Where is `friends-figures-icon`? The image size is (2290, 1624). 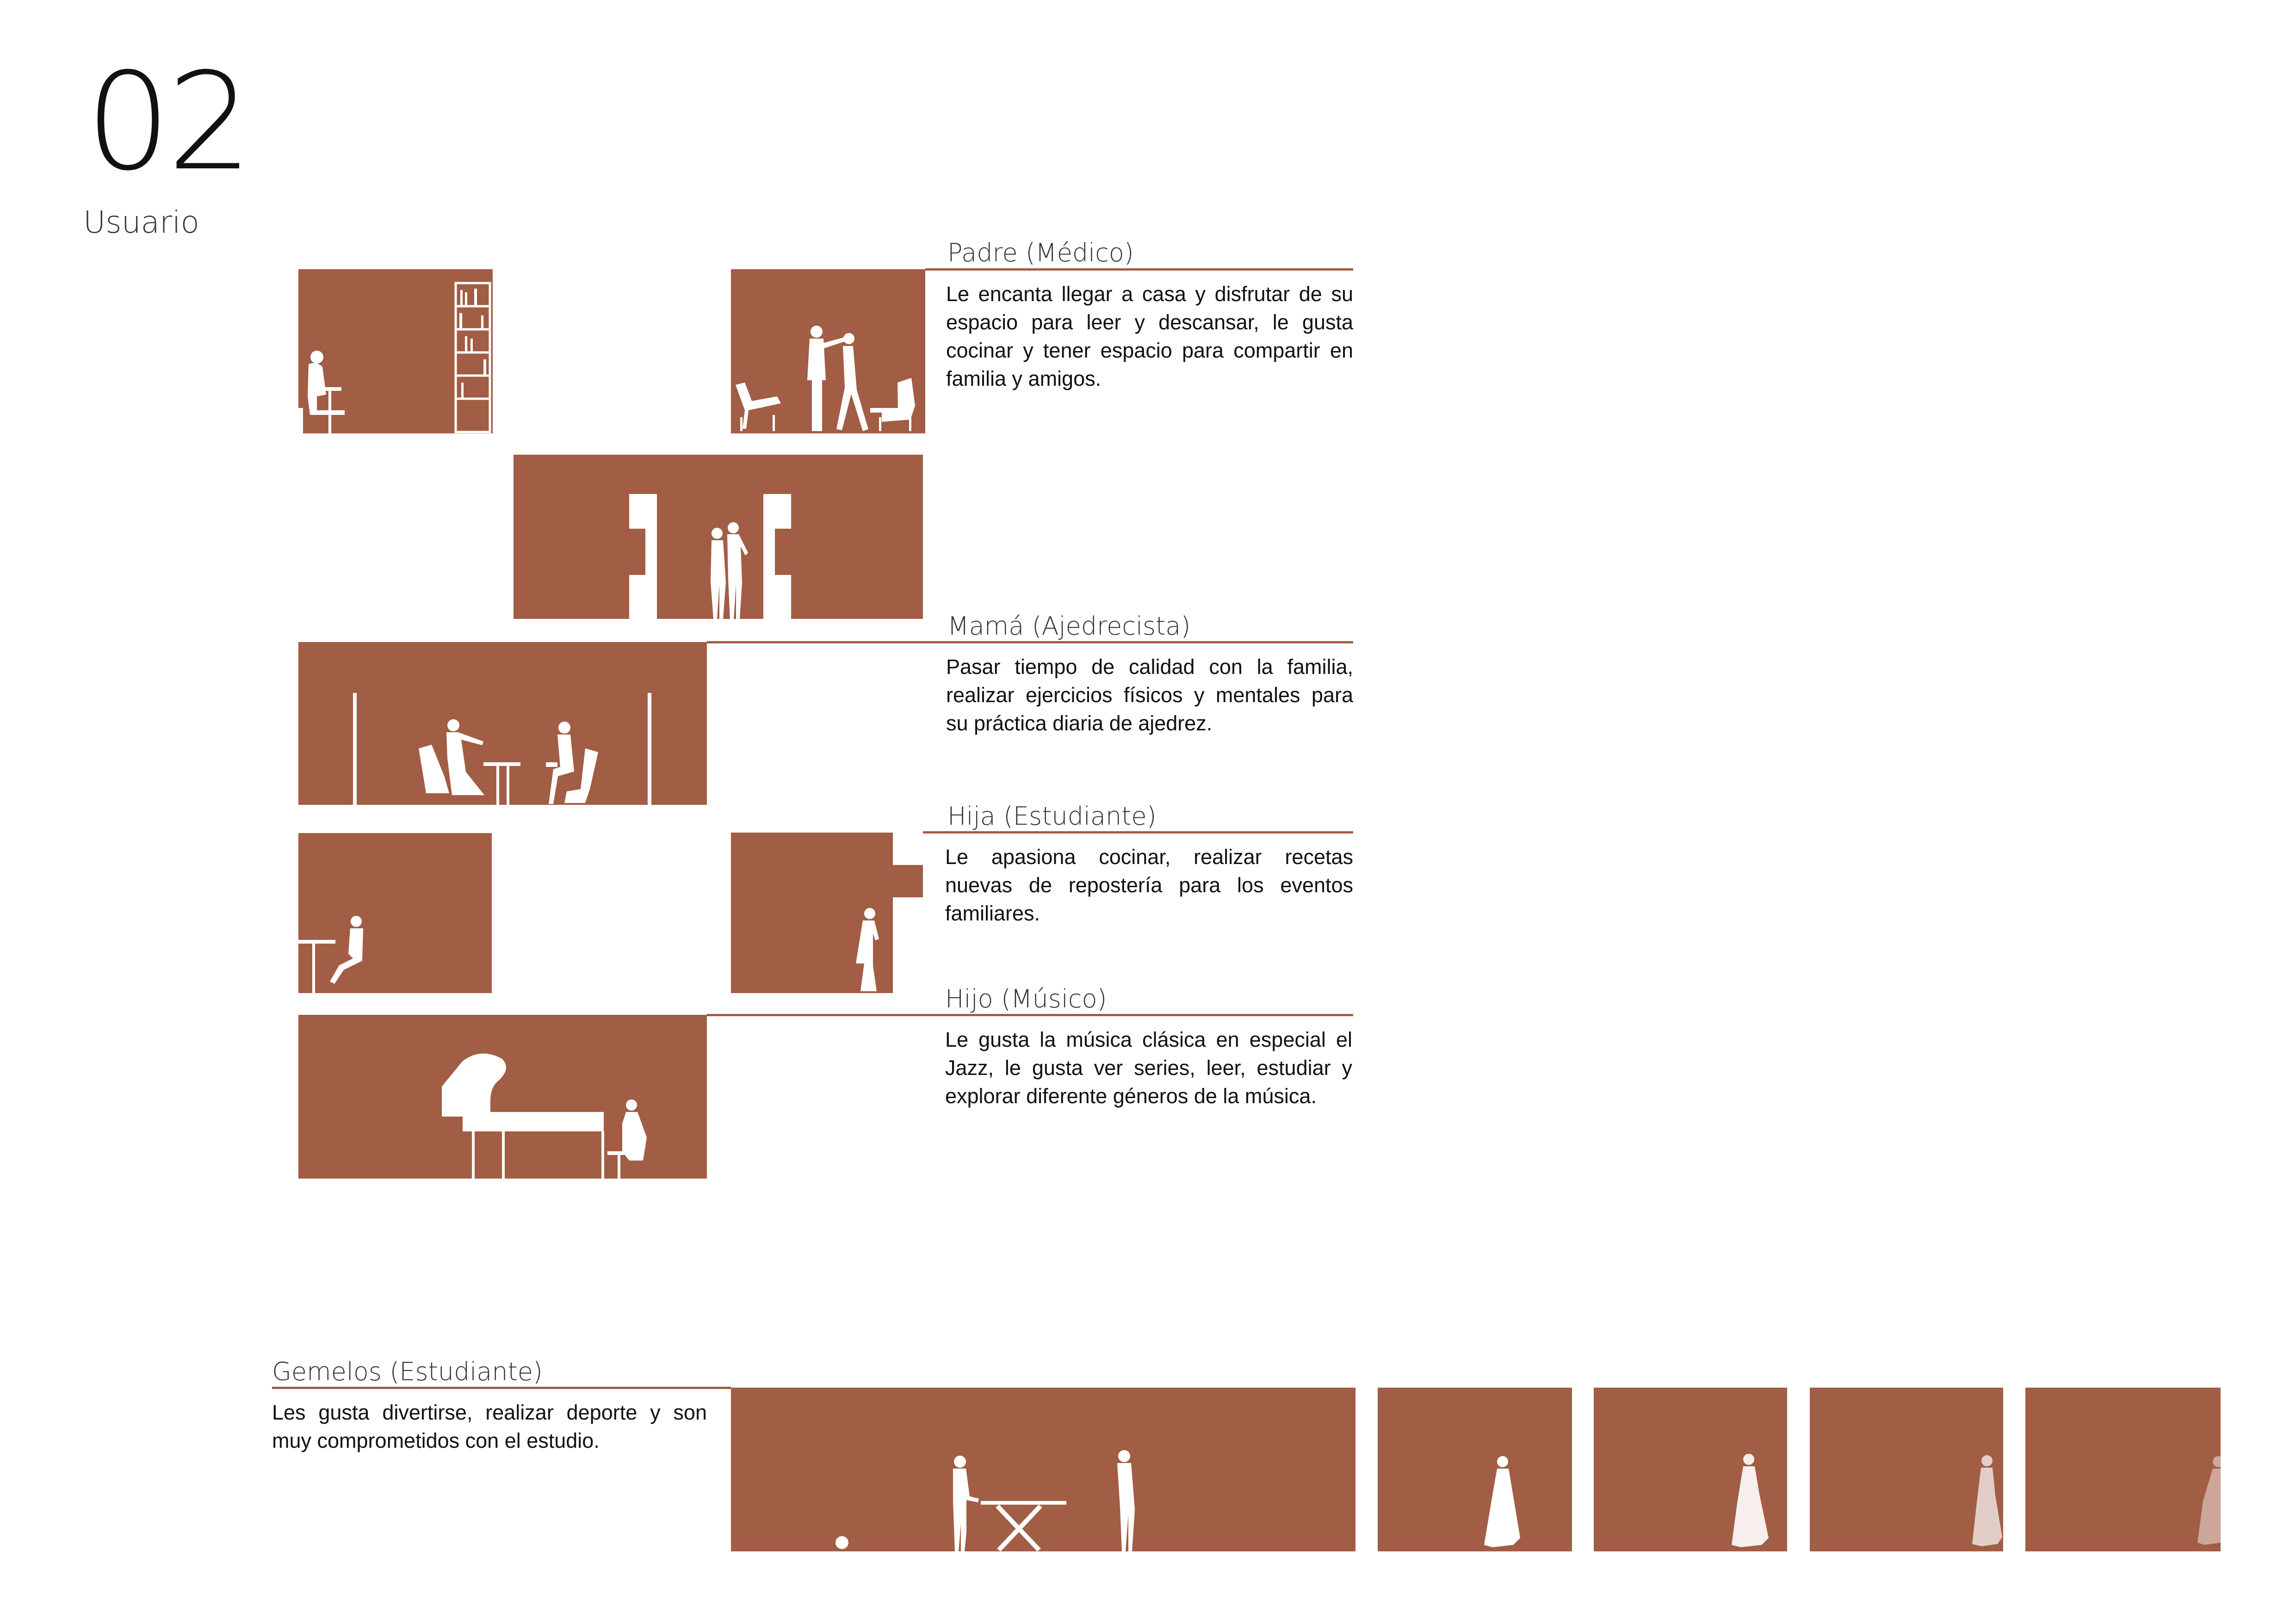
friends-figures-icon is located at coordinates (825, 378).